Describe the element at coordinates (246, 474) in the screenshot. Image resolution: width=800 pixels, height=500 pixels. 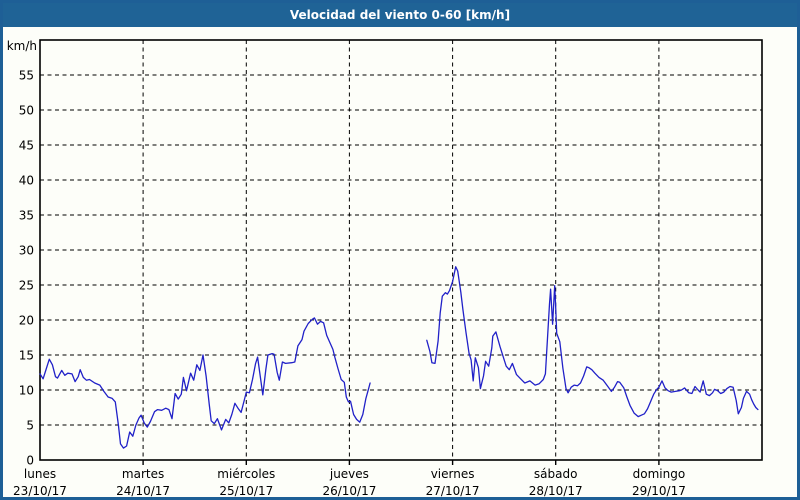
I see `x-day-label: miércoles` at that location.